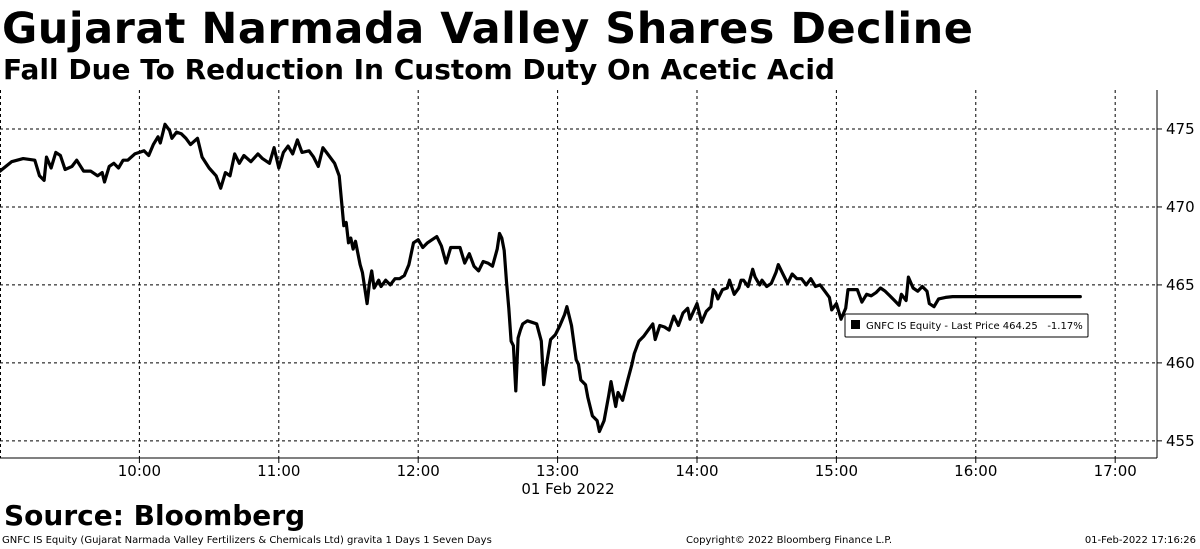 The height and width of the screenshot is (549, 1200). I want to click on x-axis: 10:00 11:00 12:00 13:00 14:00 15:00 16:00 17:00, so click(627, 469).